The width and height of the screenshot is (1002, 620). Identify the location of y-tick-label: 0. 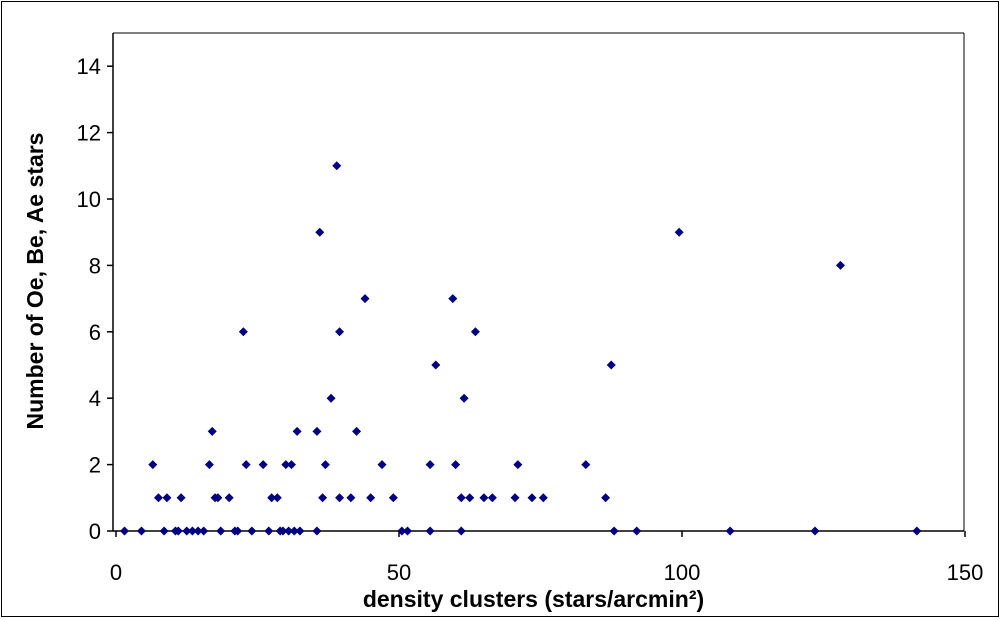
(95, 531).